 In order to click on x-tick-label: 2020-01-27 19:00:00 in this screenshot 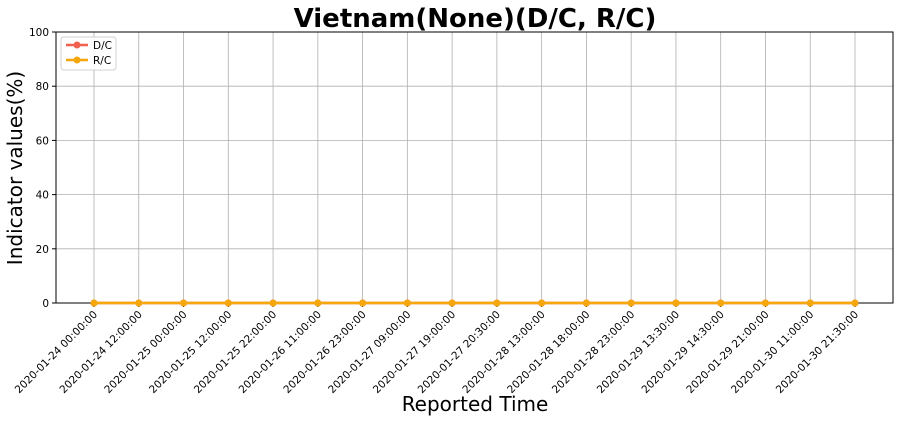, I will do `click(414, 352)`.